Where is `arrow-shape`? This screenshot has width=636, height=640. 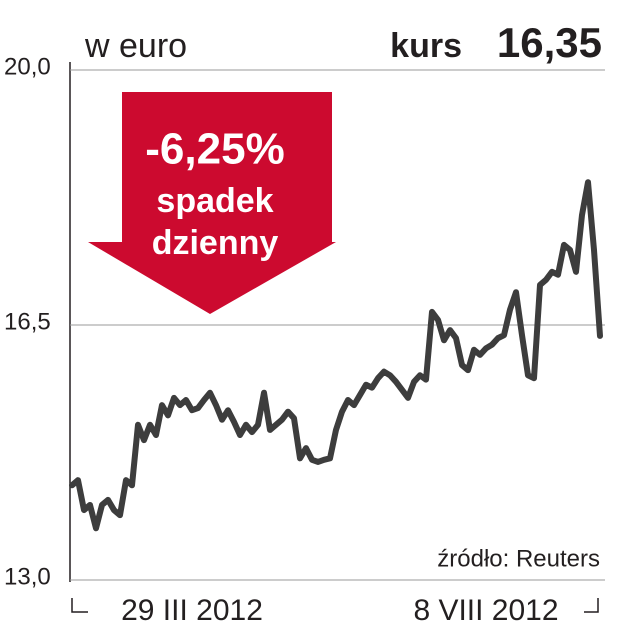 arrow-shape is located at coordinates (212, 203).